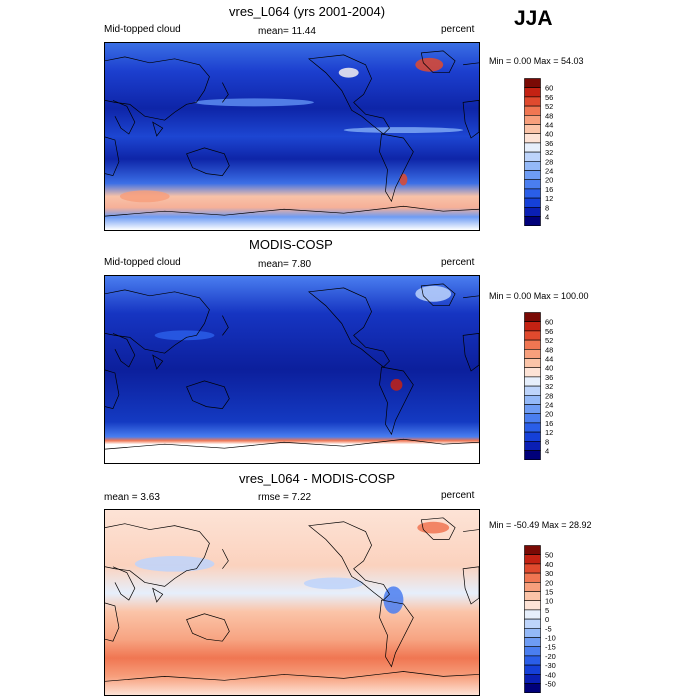  Describe the element at coordinates (549, 592) in the screenshot. I see `colorbar-tick-label: 15` at that location.